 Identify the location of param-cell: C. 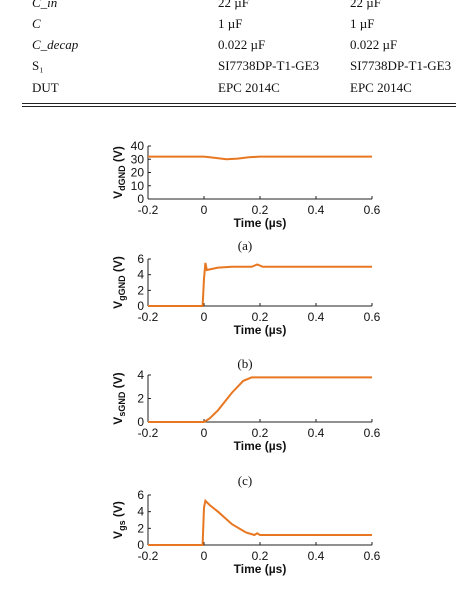
(36, 23).